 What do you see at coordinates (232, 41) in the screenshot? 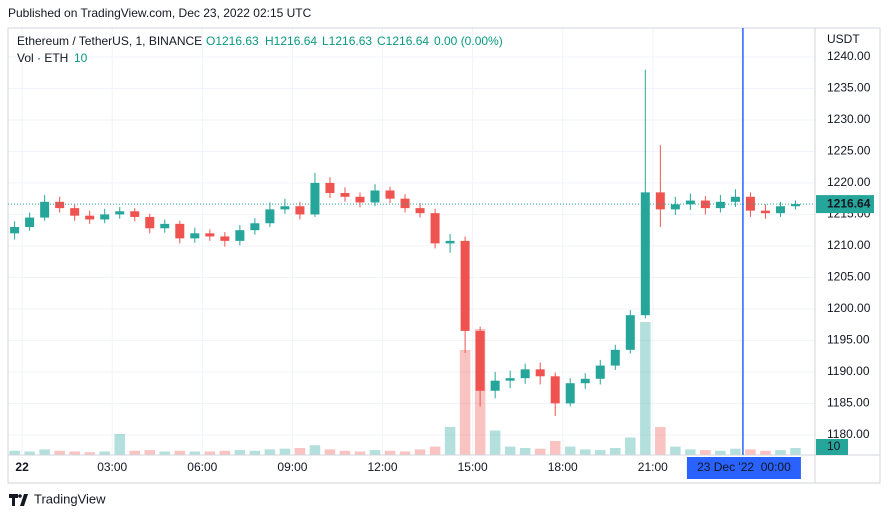
I see `ohlc-open: O1216.63` at bounding box center [232, 41].